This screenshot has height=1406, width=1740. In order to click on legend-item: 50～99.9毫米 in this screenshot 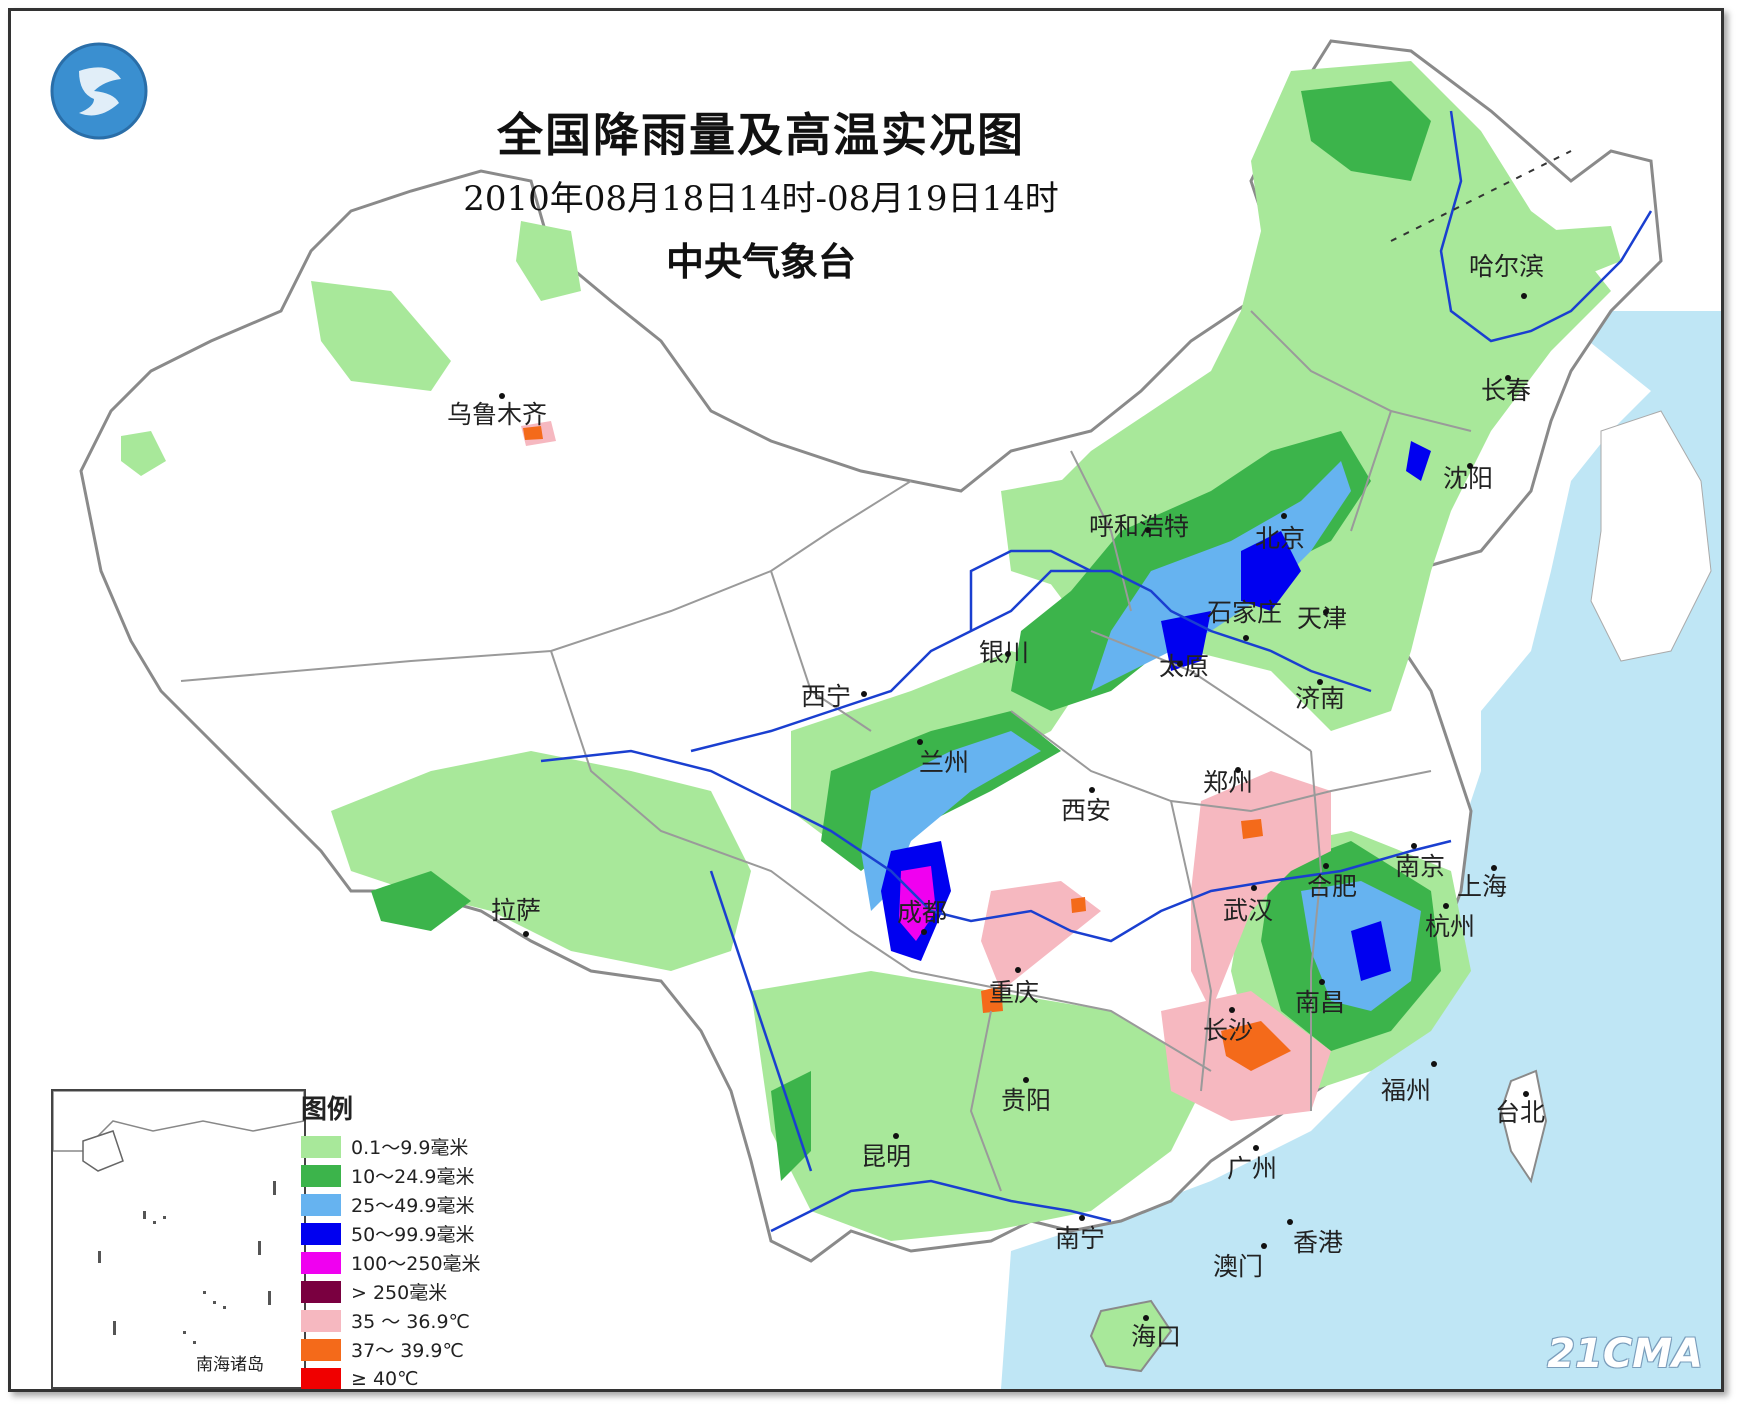, I will do `click(391, 1233)`.